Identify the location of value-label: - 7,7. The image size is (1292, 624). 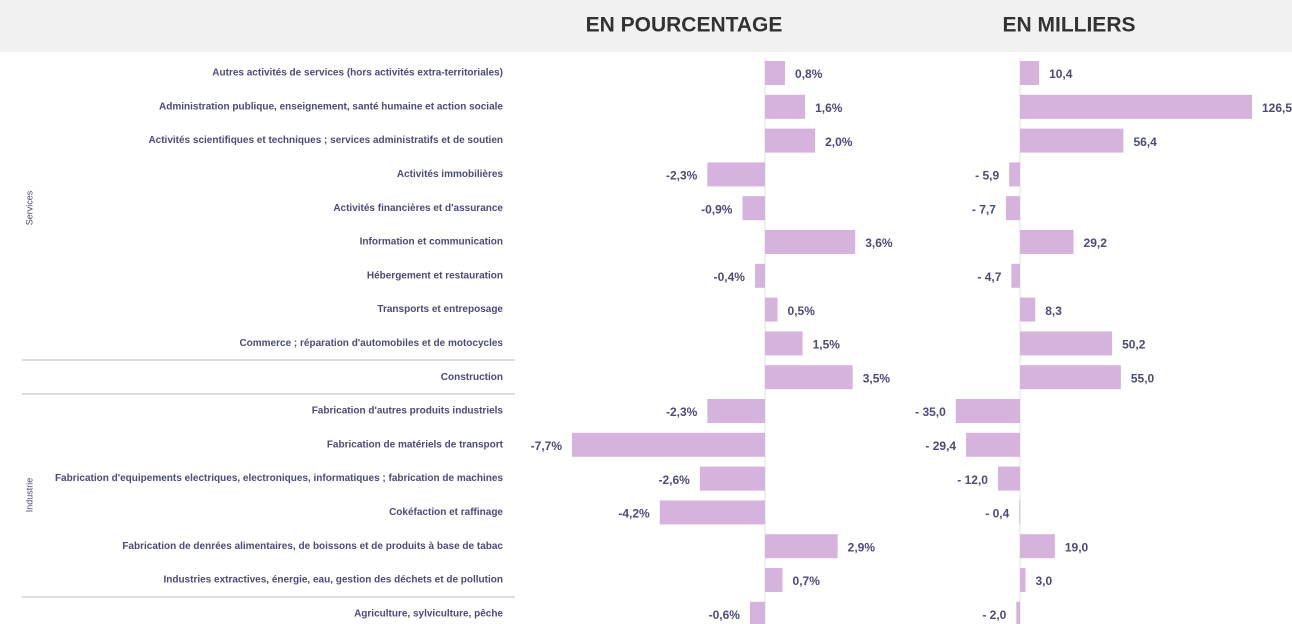
(984, 209).